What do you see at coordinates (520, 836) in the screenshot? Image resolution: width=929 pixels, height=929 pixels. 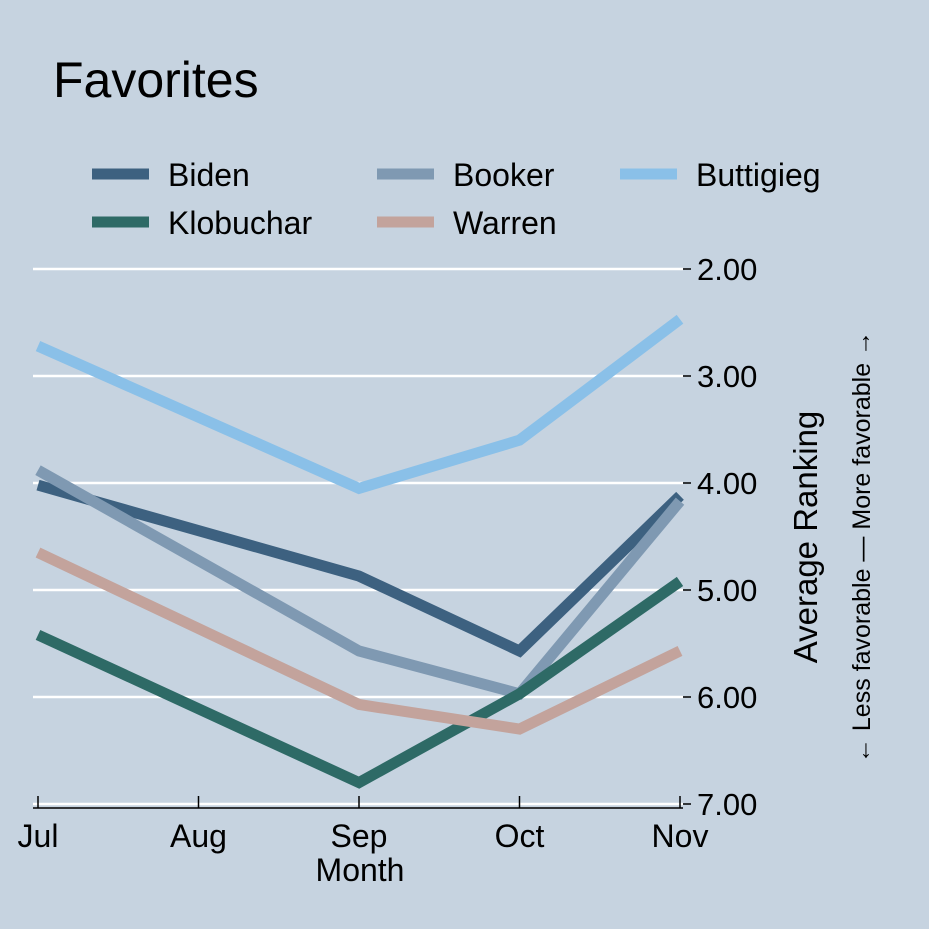 I see `x-tick-label: Oct` at bounding box center [520, 836].